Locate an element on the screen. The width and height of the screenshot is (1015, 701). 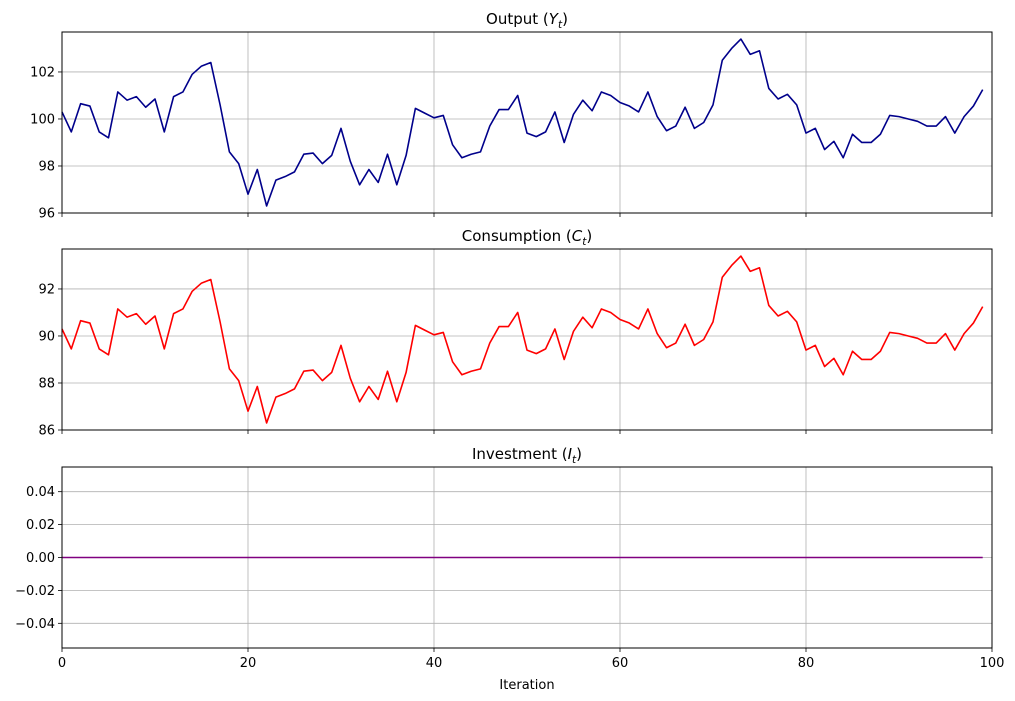
y-tick-label: 100 is located at coordinates (42, 119).